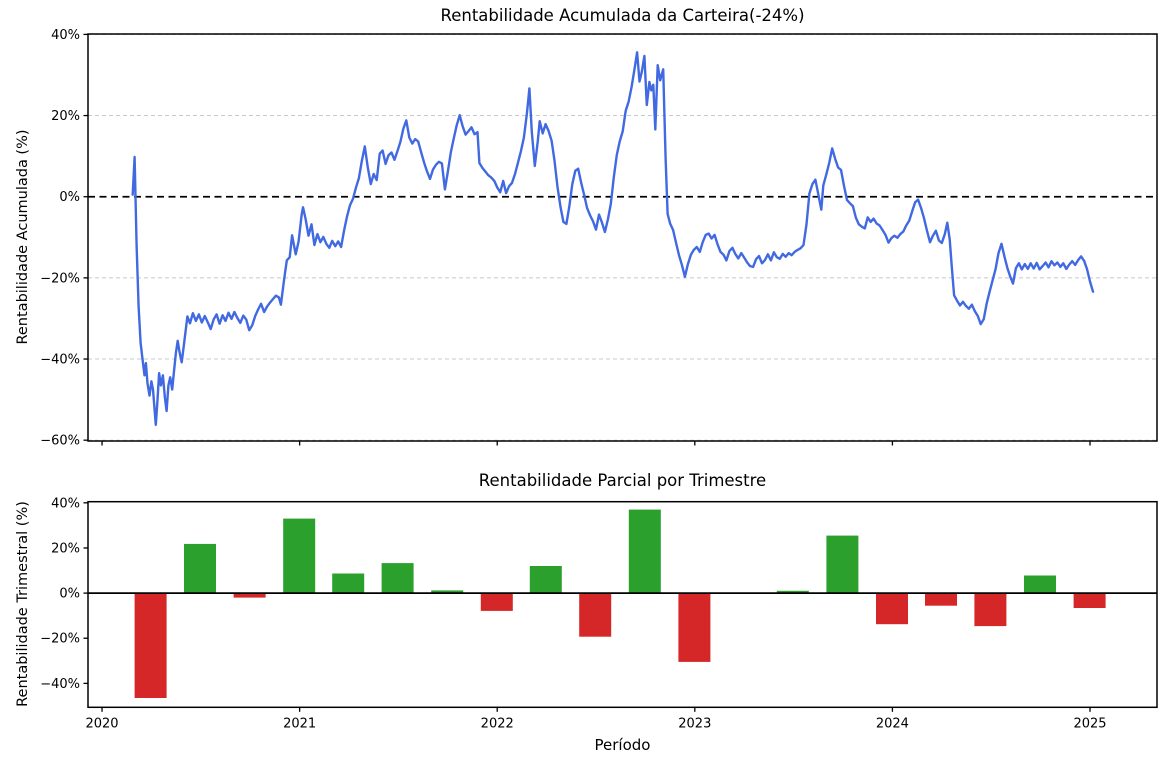  Describe the element at coordinates (299, 723) in the screenshot. I see `x-tick-label: 2021` at that location.